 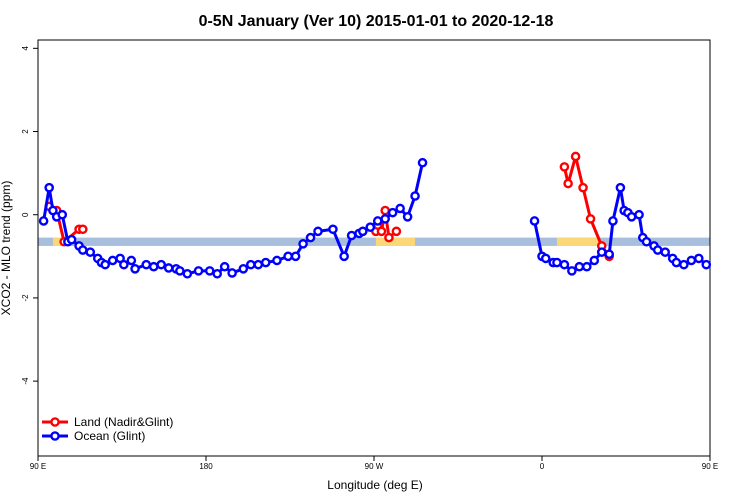 I want to click on y-tick-label: -4, so click(x=25, y=381).